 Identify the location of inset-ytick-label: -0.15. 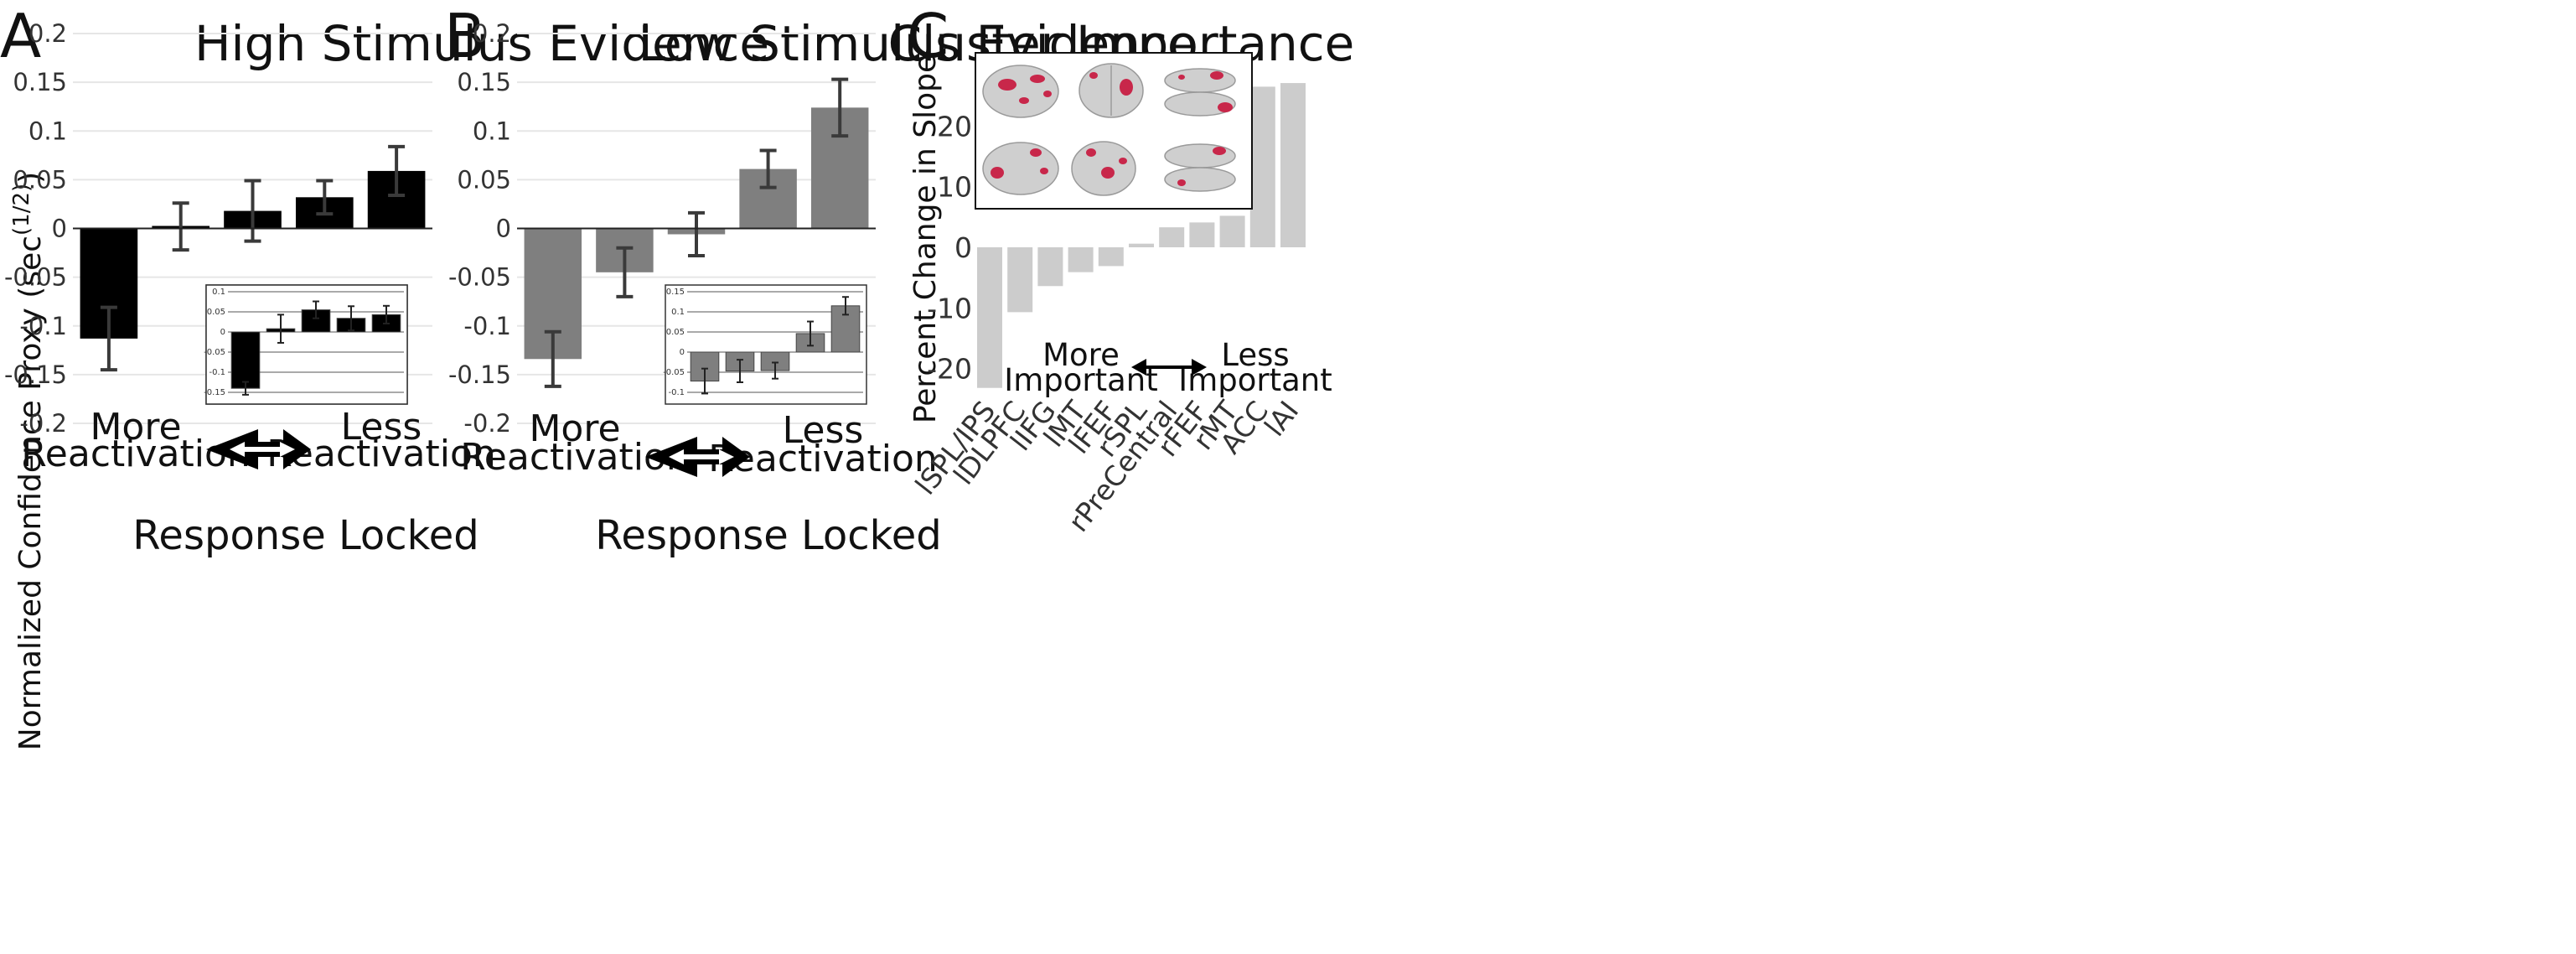
(214, 392).